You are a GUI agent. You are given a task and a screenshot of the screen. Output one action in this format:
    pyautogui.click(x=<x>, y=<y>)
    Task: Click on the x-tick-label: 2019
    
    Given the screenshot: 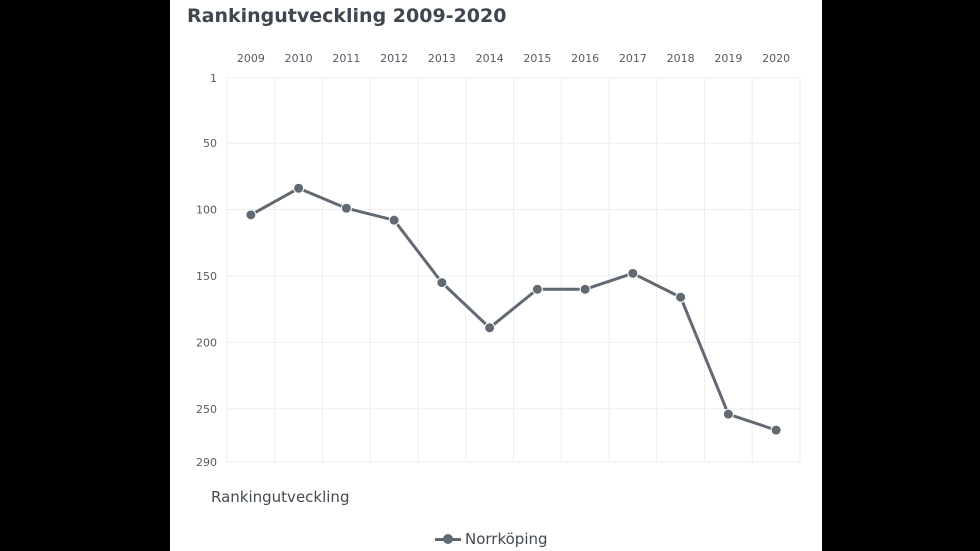 What is the action you would take?
    pyautogui.click(x=728, y=58)
    